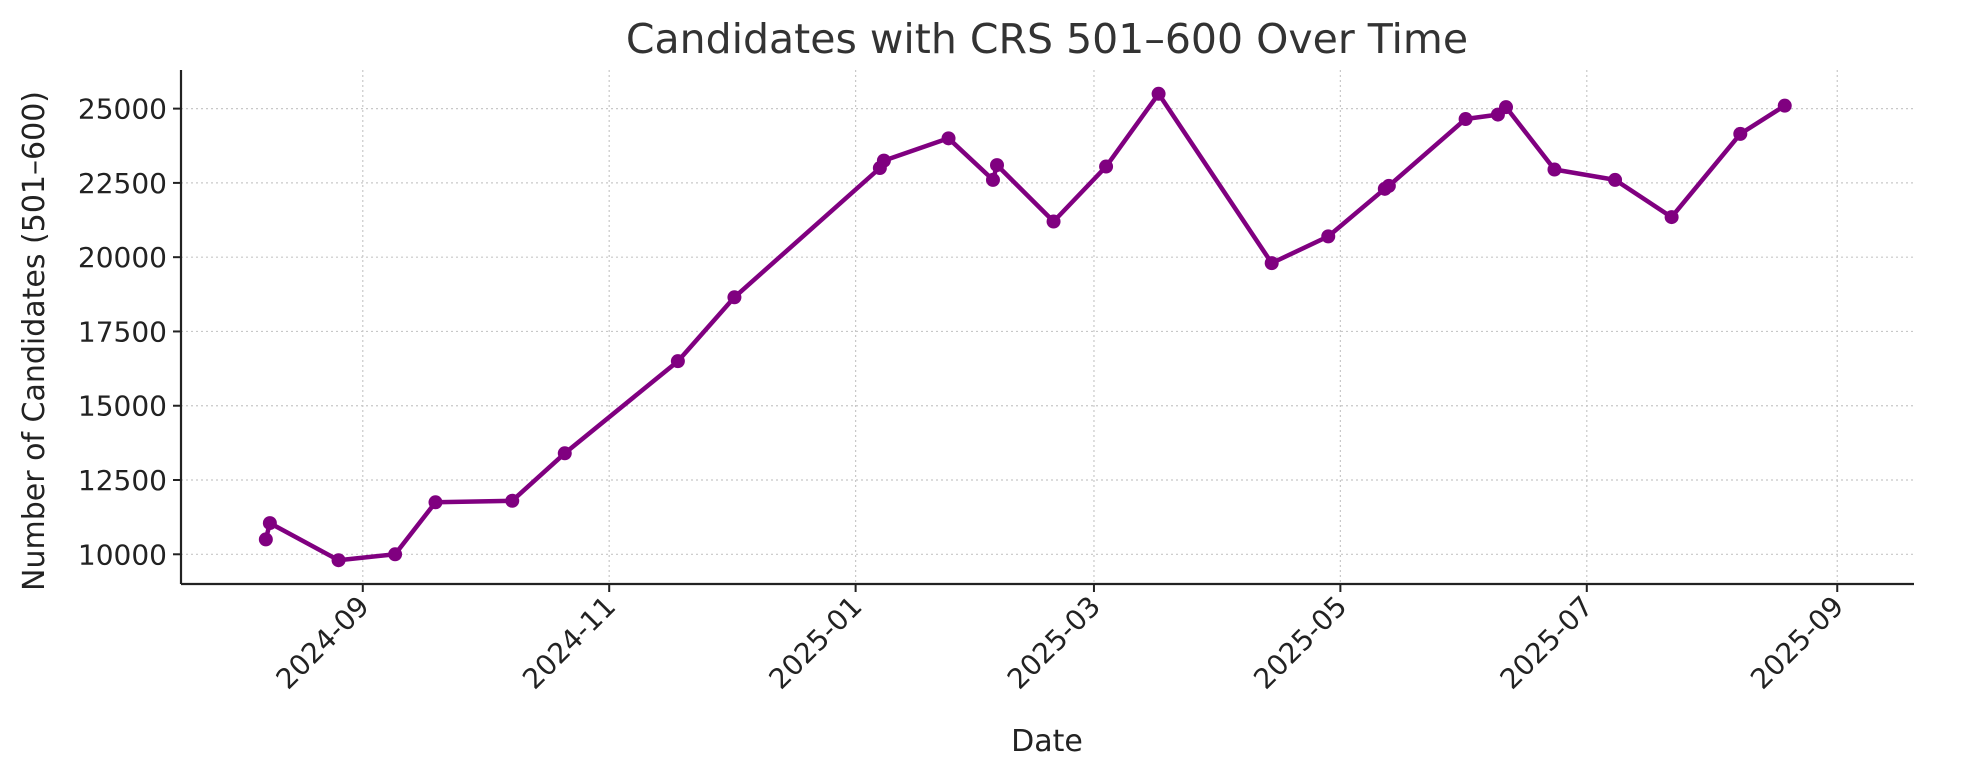 The width and height of the screenshot is (1979, 780). I want to click on x-tick-label: 2025-01, so click(816, 643).